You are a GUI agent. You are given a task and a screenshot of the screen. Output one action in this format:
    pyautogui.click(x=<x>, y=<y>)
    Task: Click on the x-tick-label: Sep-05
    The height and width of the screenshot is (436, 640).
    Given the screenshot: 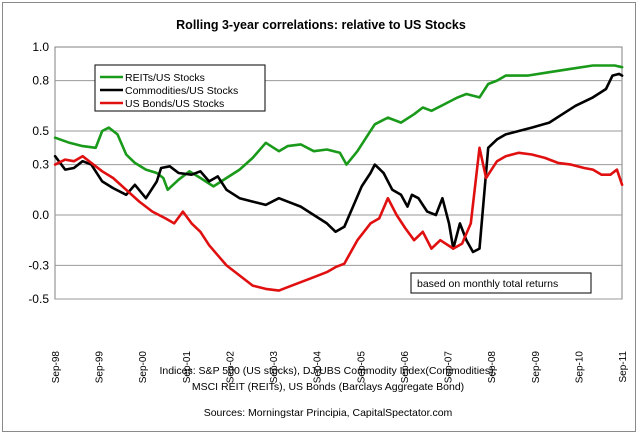 What is the action you would take?
    pyautogui.click(x=361, y=367)
    